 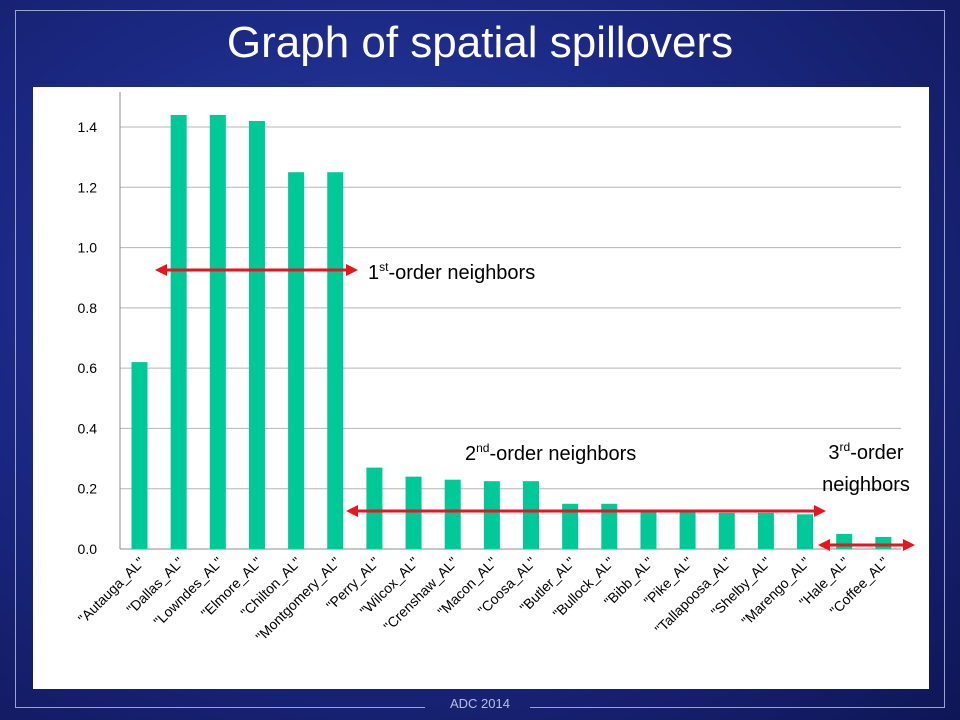 I want to click on y-tick-label: 0.8, so click(x=88, y=308).